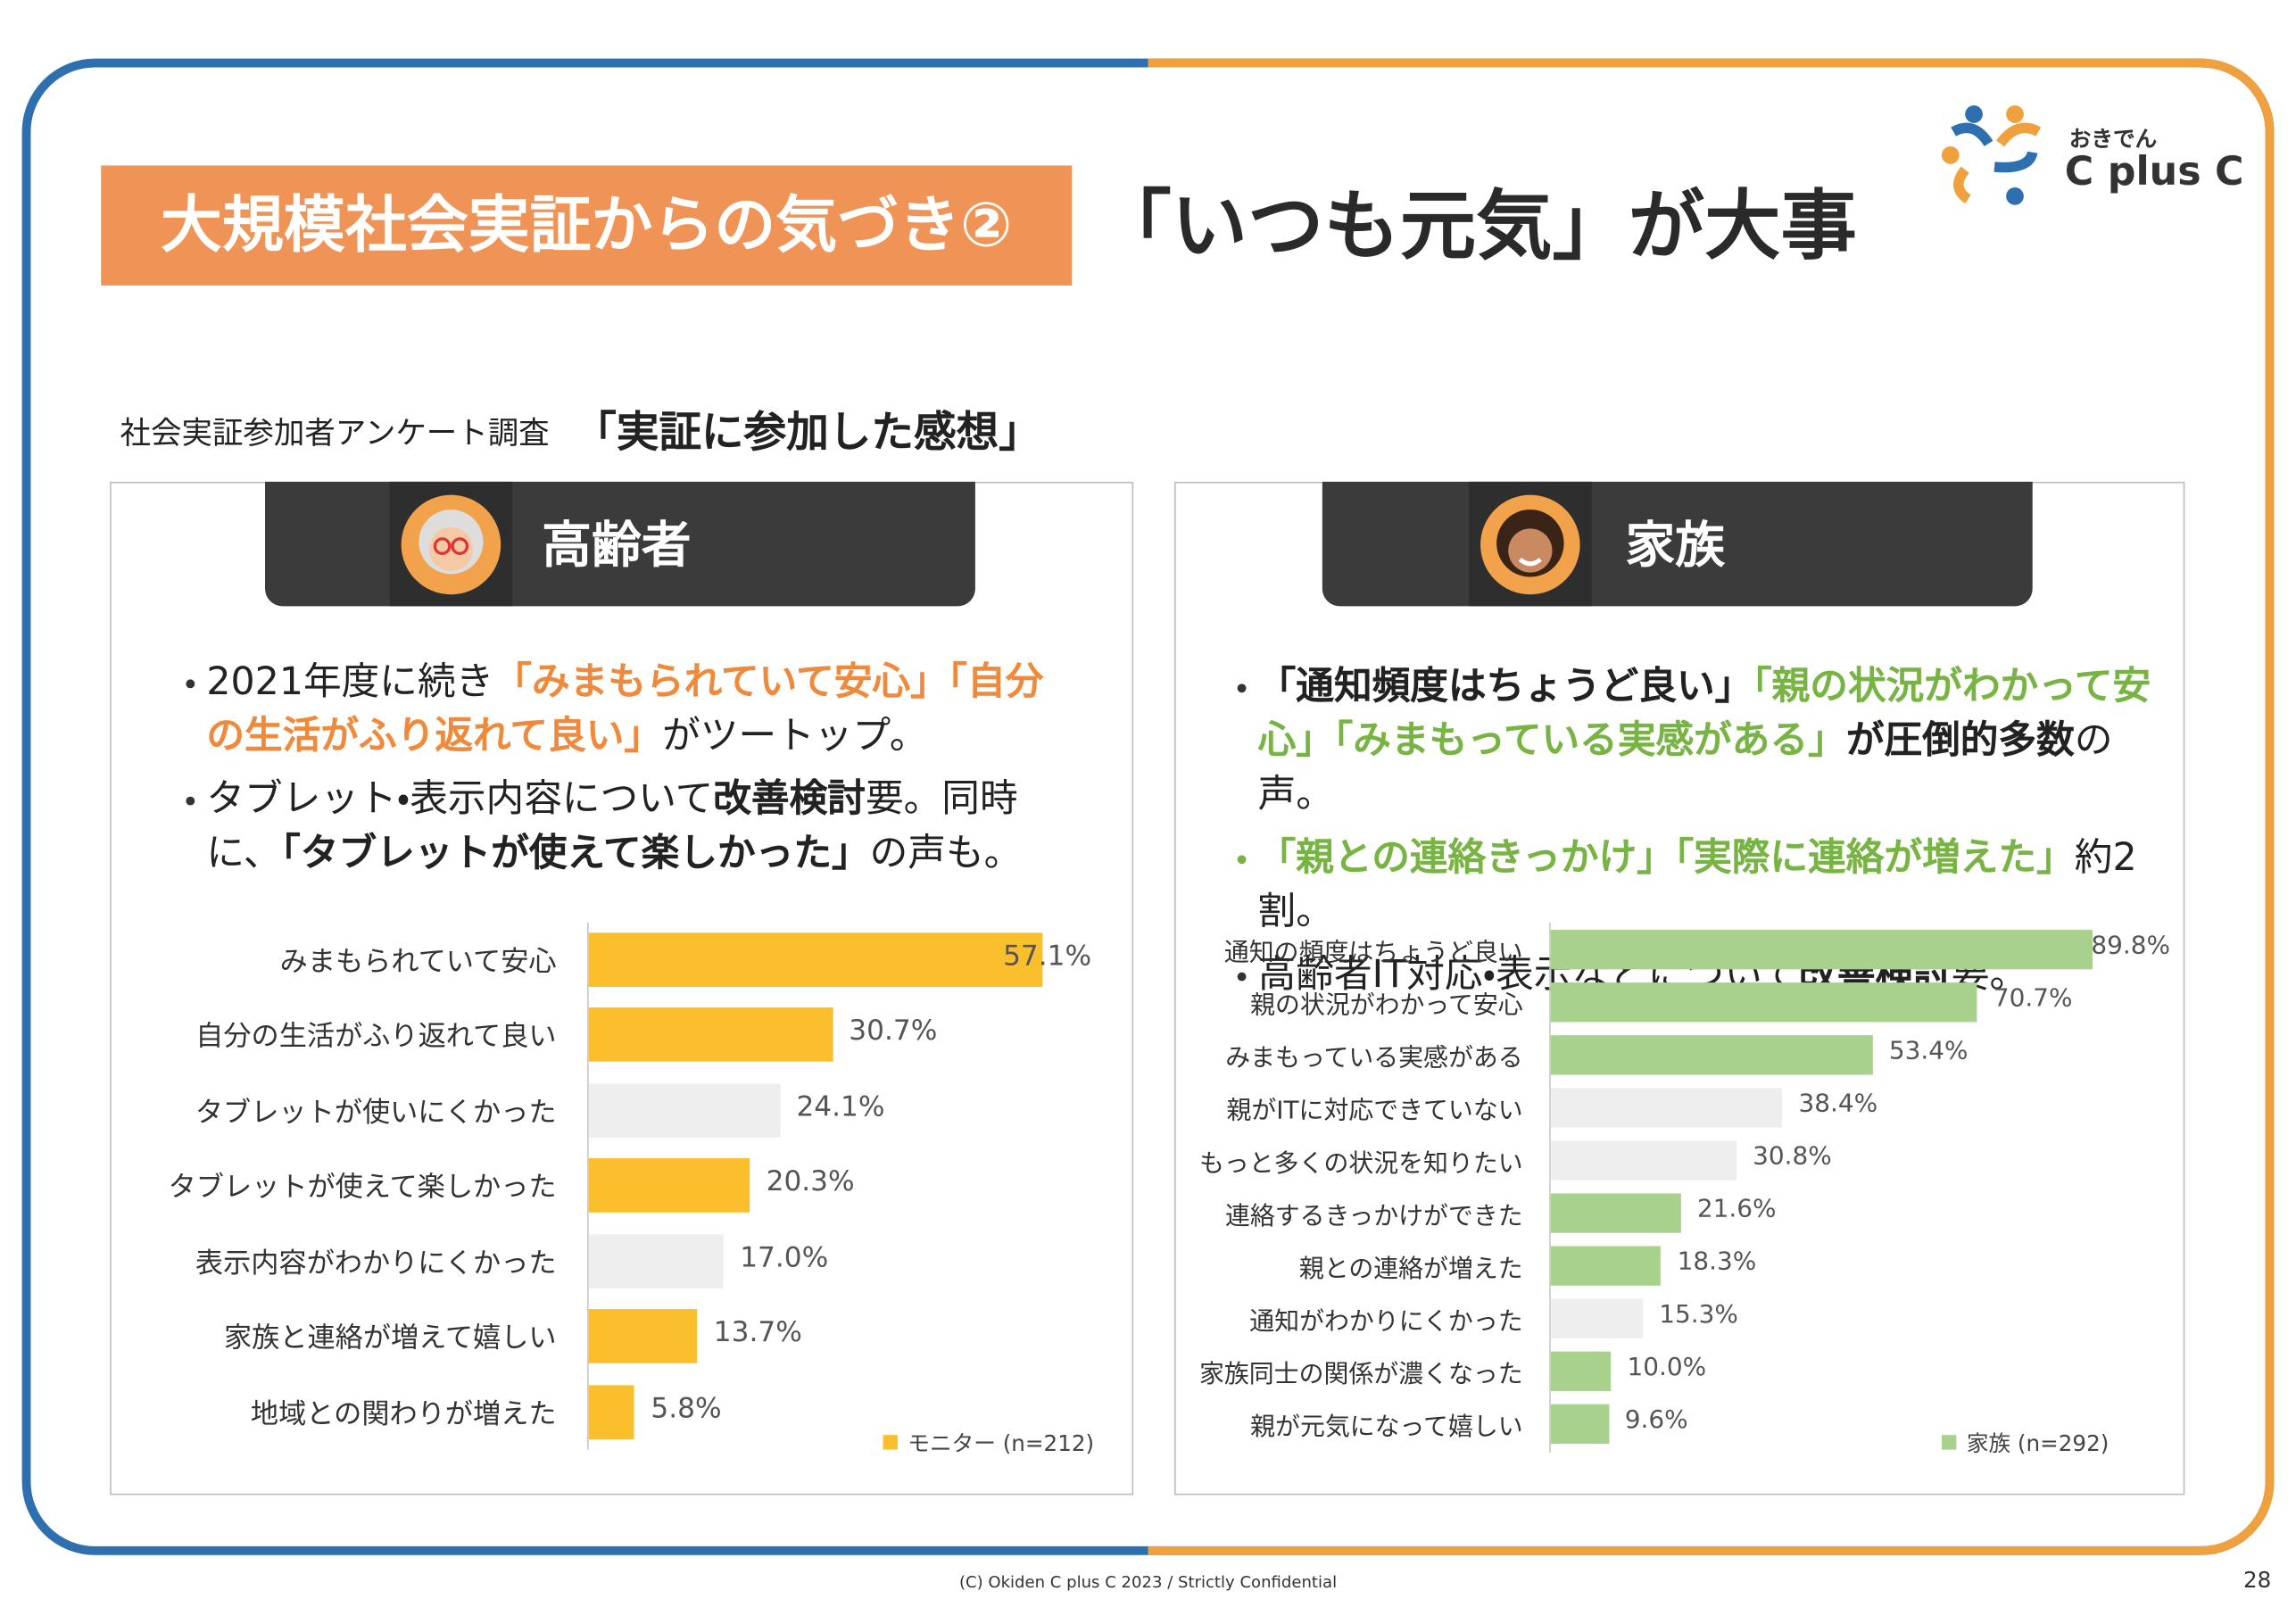 Image resolution: width=2296 pixels, height=1624 pixels. What do you see at coordinates (757, 1332) in the screenshot?
I see `value-label: 13.7%` at bounding box center [757, 1332].